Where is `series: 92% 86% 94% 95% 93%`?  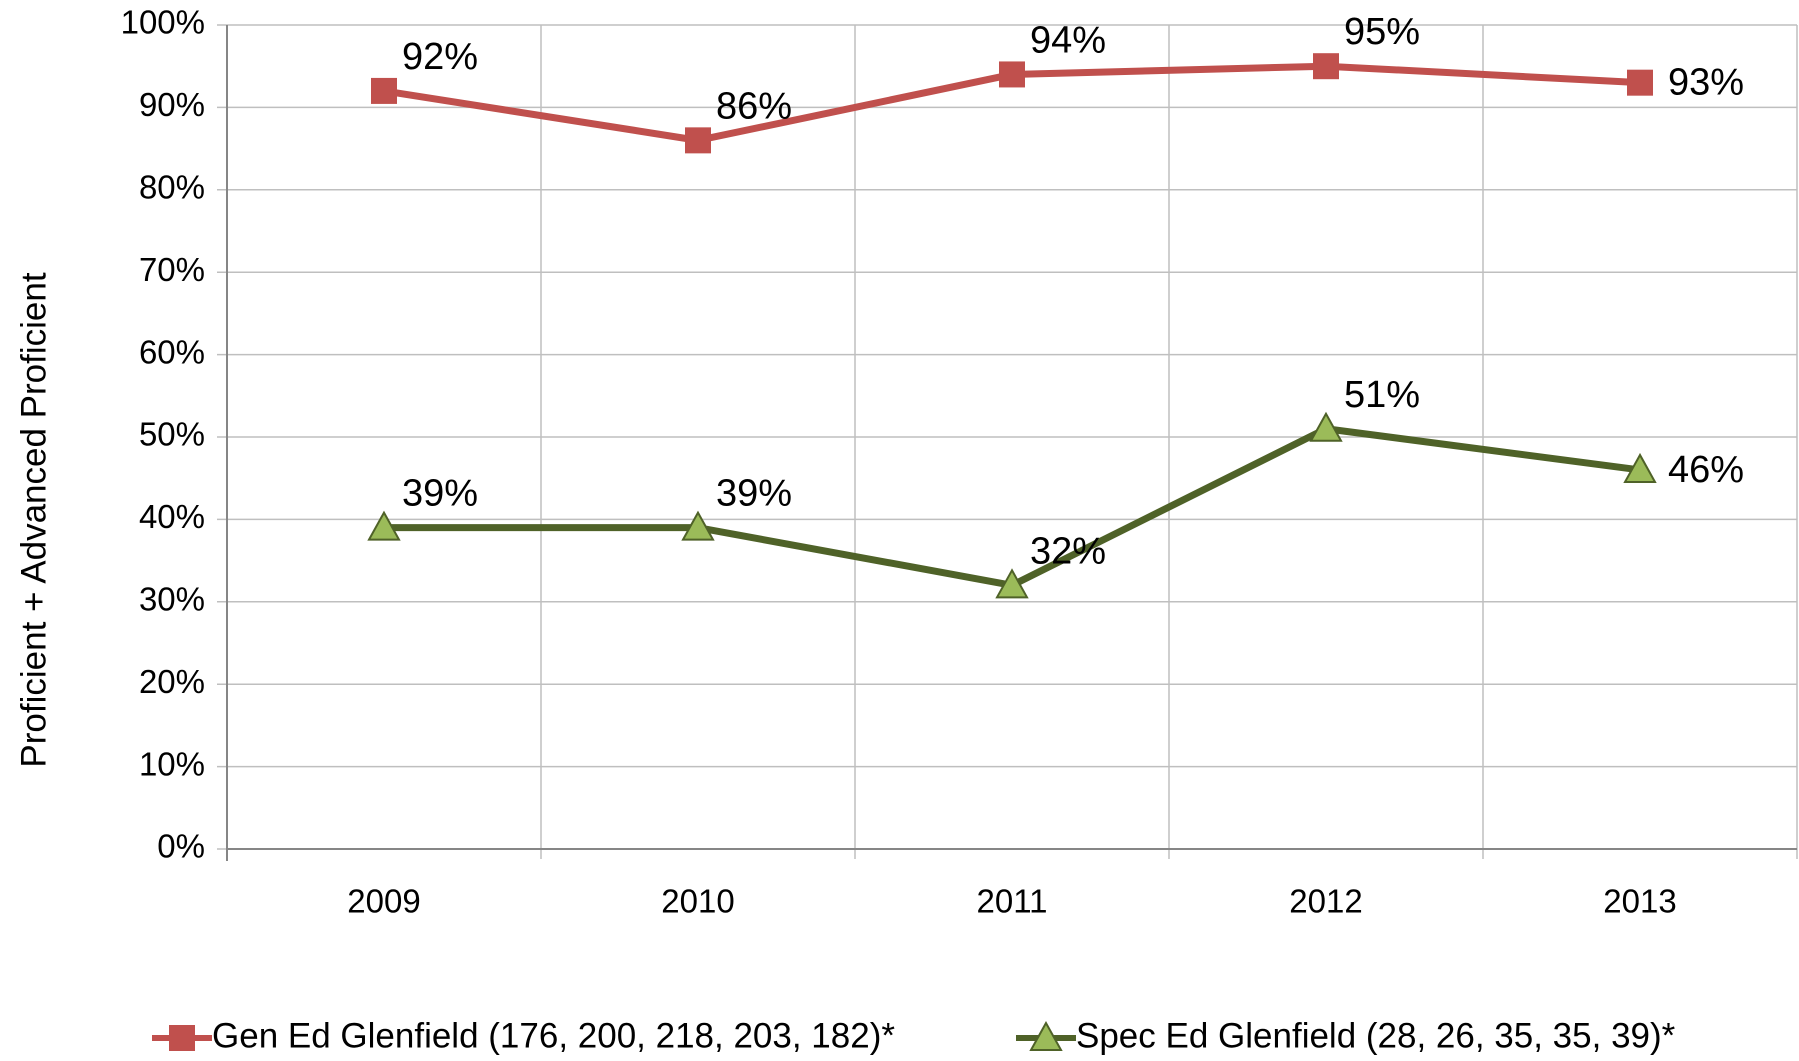 series: 92% 86% 94% 95% 93% is located at coordinates (1057, 82).